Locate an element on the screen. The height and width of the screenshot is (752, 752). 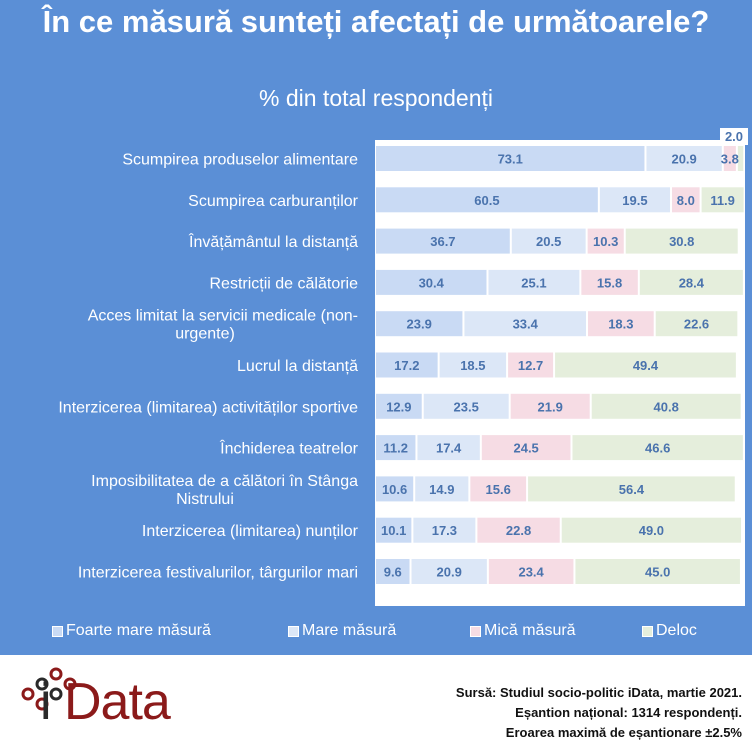
value-label: 8.0 is located at coordinates (686, 200).